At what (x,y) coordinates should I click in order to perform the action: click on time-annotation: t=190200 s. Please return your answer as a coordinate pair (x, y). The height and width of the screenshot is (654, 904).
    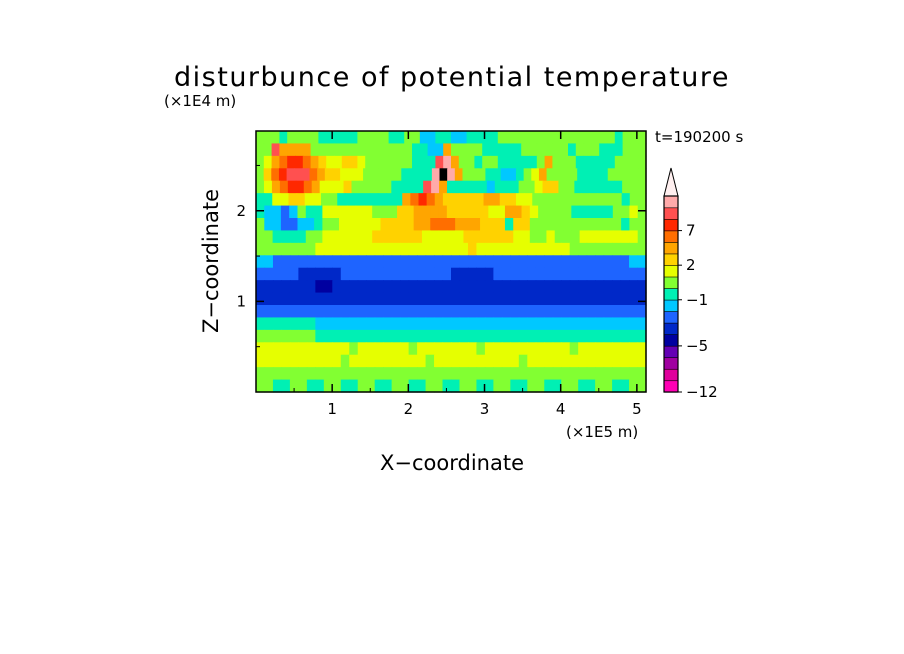
    Looking at the image, I should click on (699, 137).